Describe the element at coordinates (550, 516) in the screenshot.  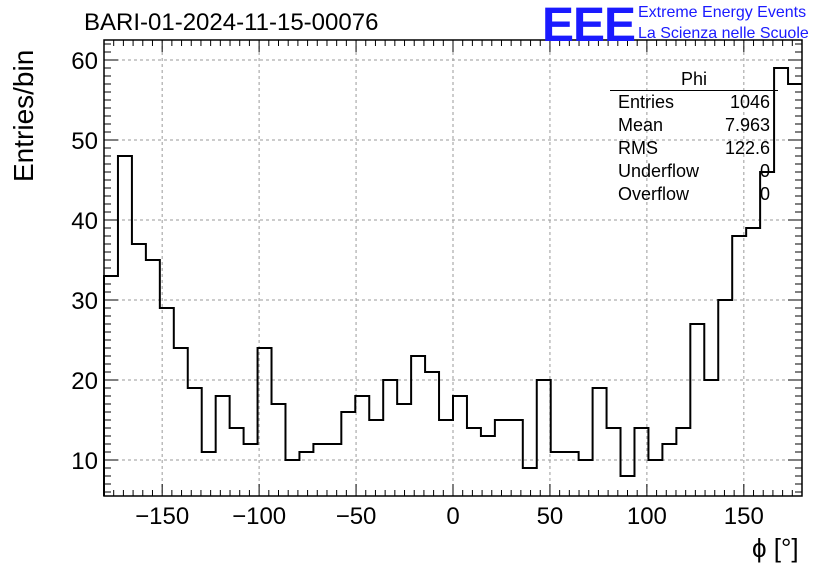
I see `x-tick-label: 50` at that location.